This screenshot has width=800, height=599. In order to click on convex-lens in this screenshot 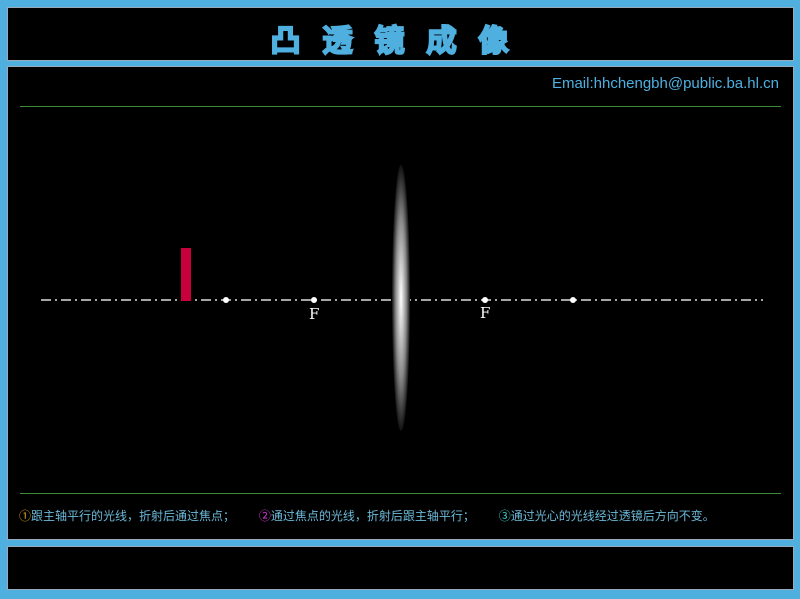, I will do `click(401, 298)`.